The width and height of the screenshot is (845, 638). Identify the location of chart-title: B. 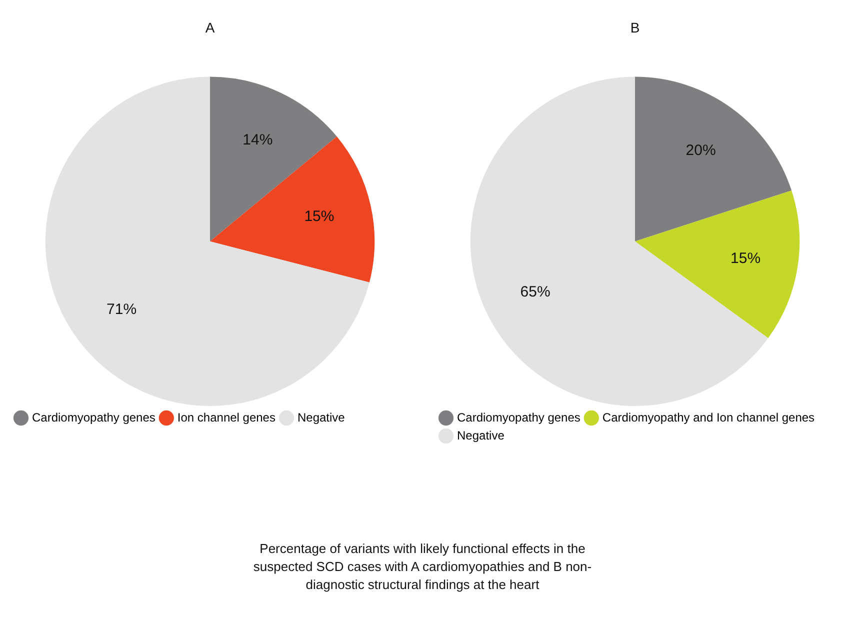
(635, 27).